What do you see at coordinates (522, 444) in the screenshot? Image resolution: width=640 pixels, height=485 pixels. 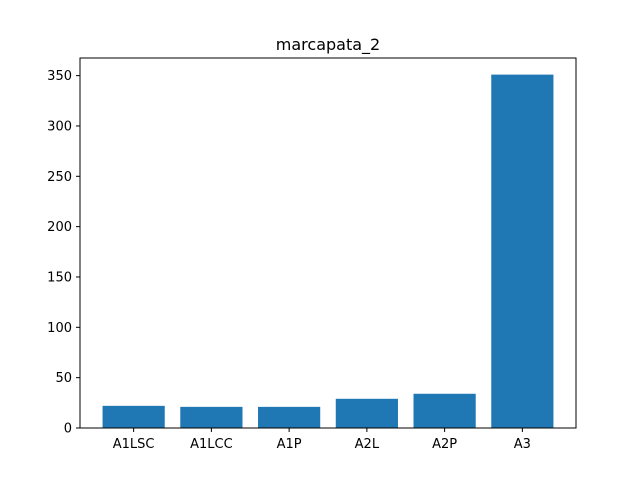 I see `x-tick-label: A3` at bounding box center [522, 444].